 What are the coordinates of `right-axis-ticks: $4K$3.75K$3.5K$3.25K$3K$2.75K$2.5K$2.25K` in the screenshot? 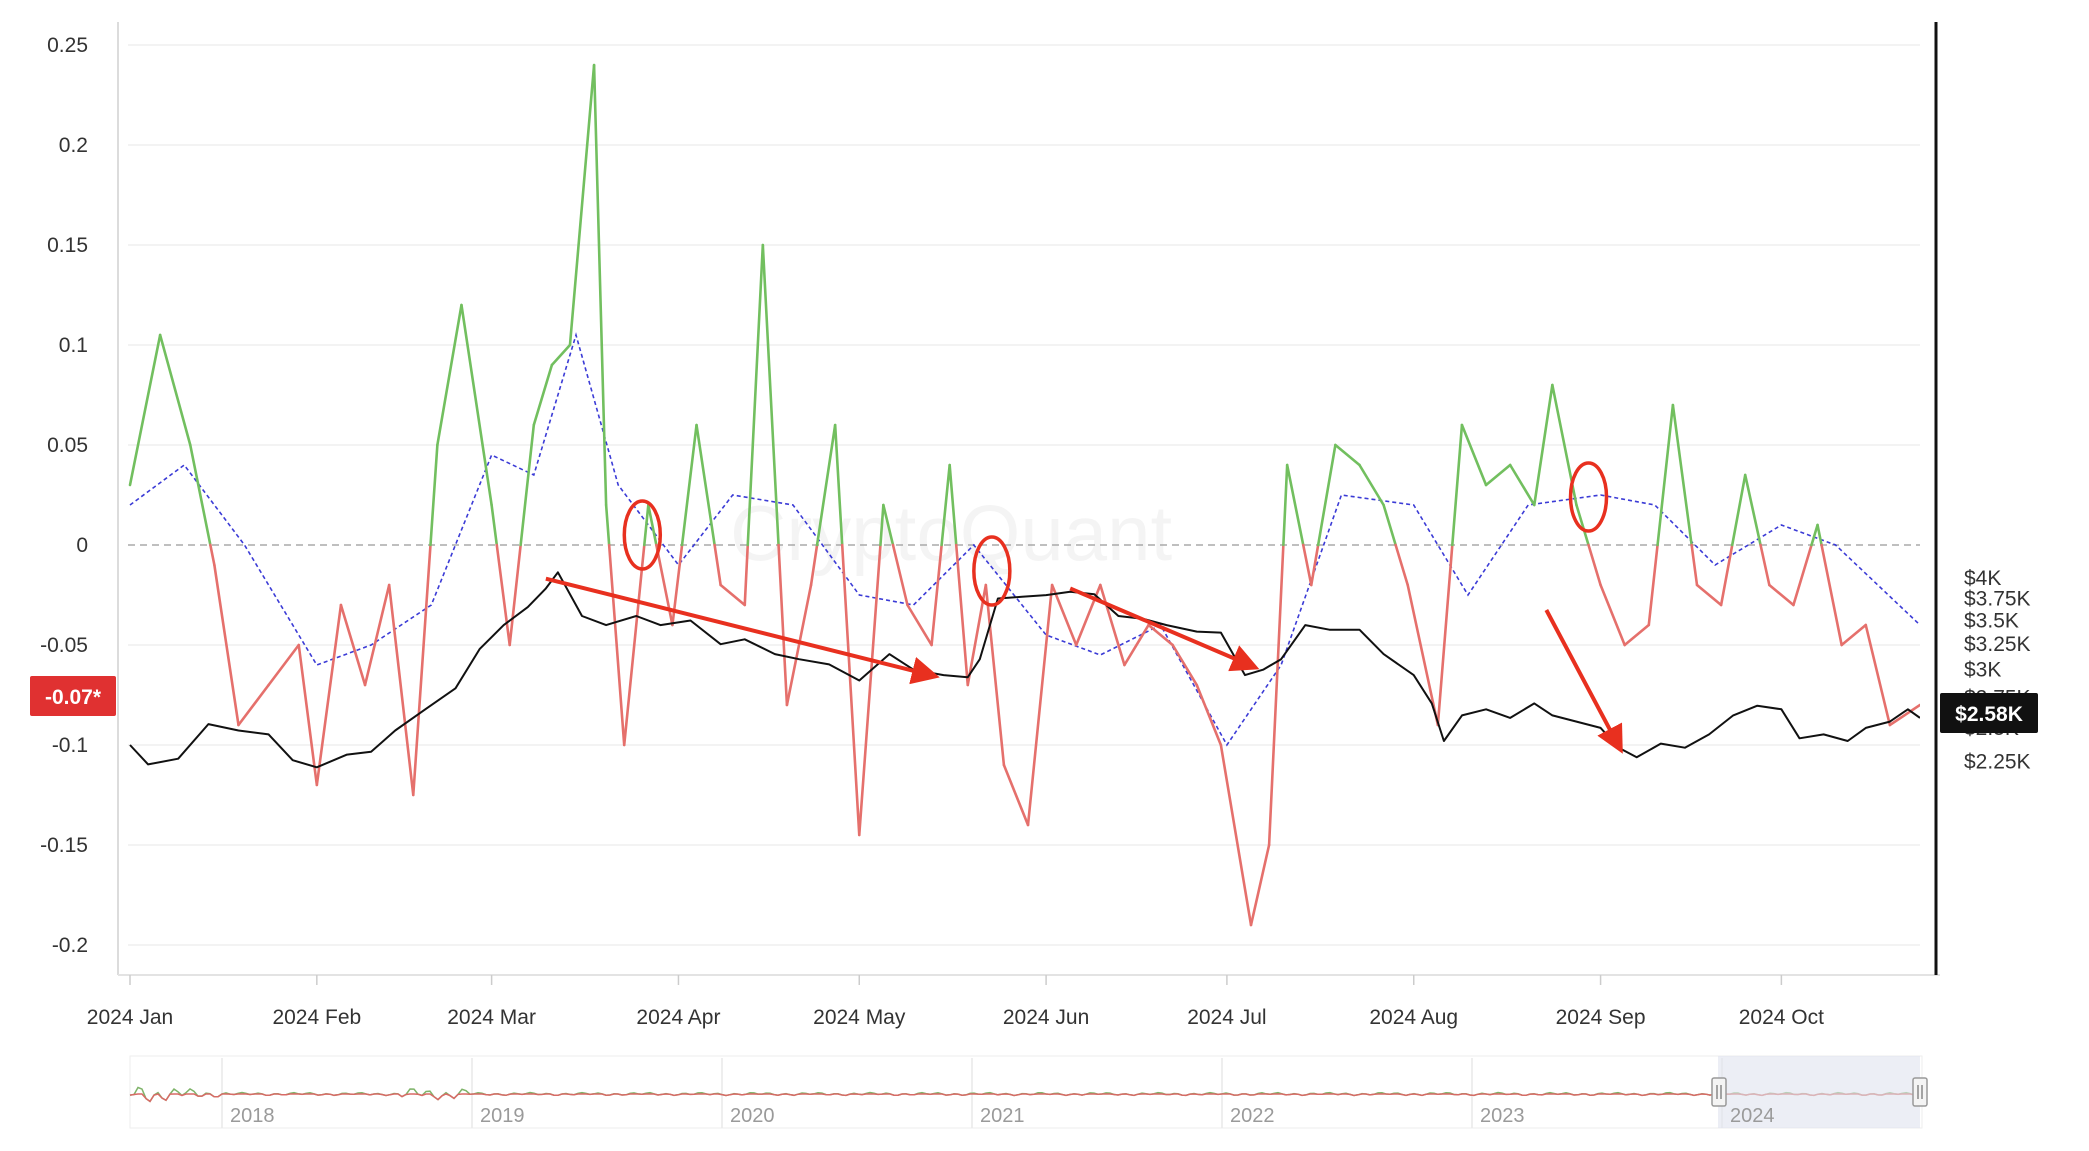 It's located at (1997, 670).